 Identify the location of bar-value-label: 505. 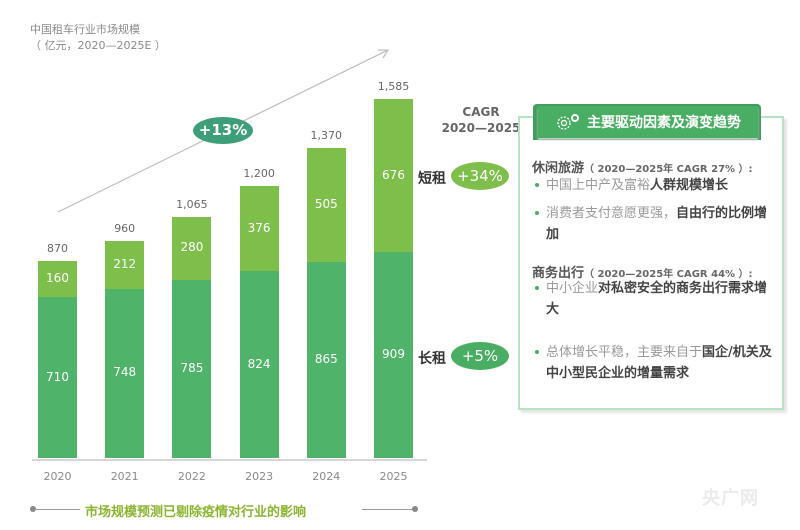
(326, 203).